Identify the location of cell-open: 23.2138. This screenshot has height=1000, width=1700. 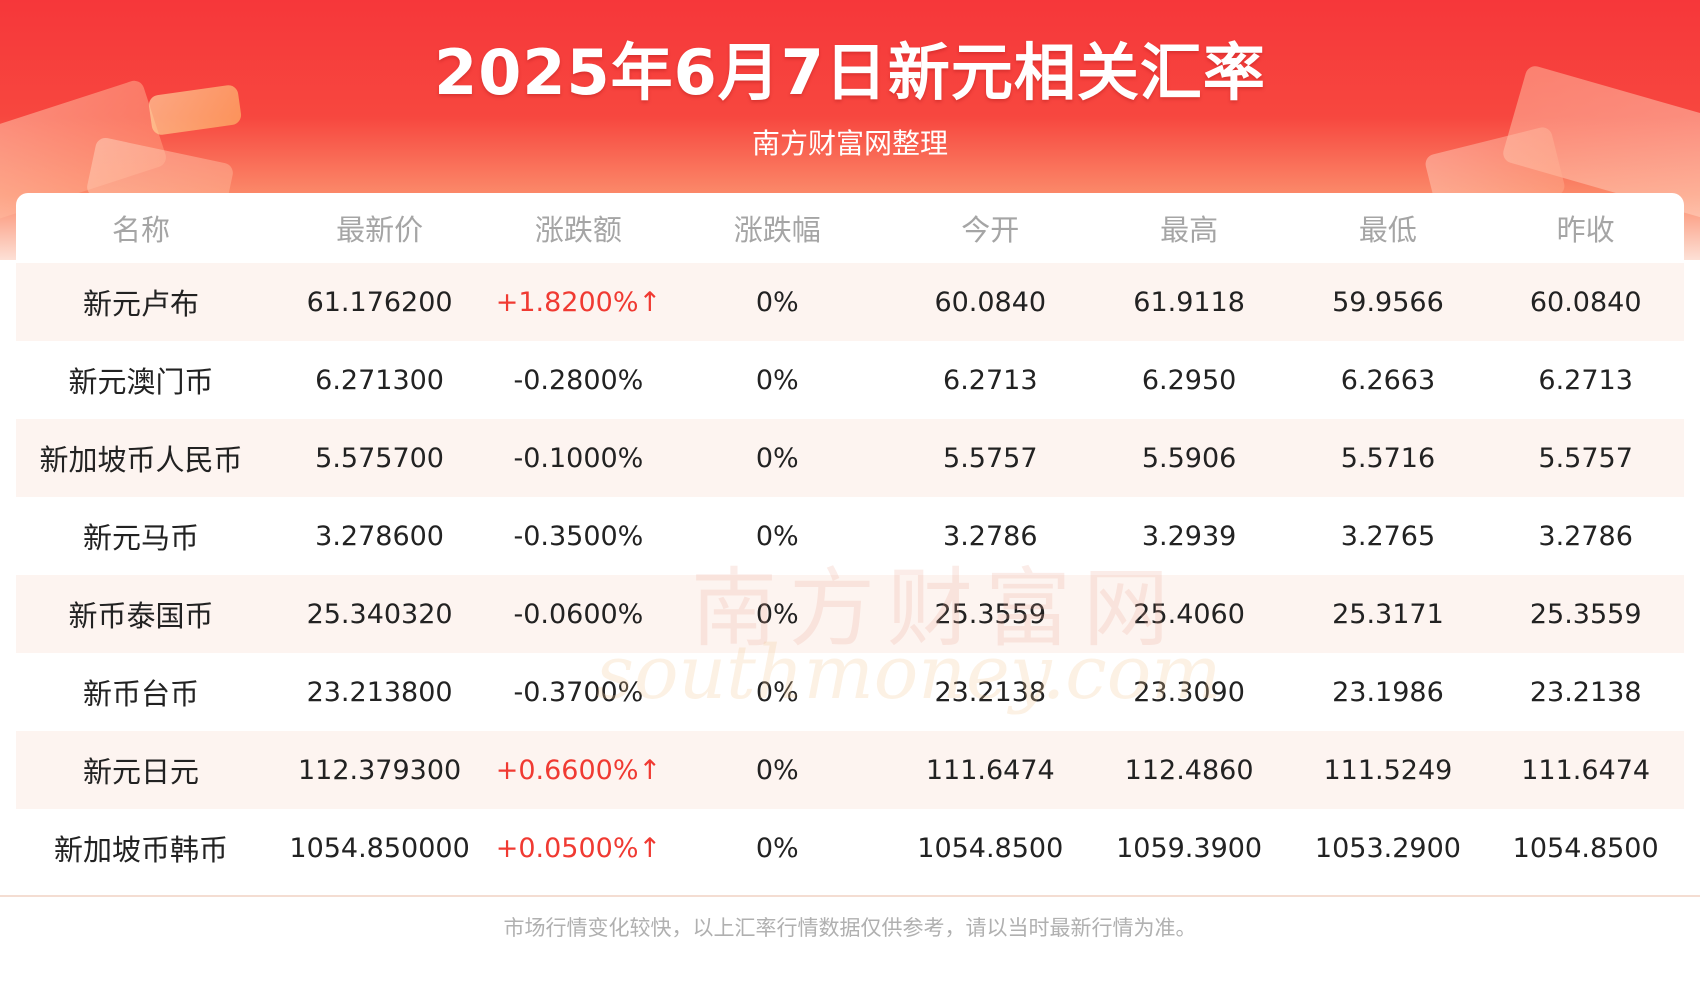
(990, 692).